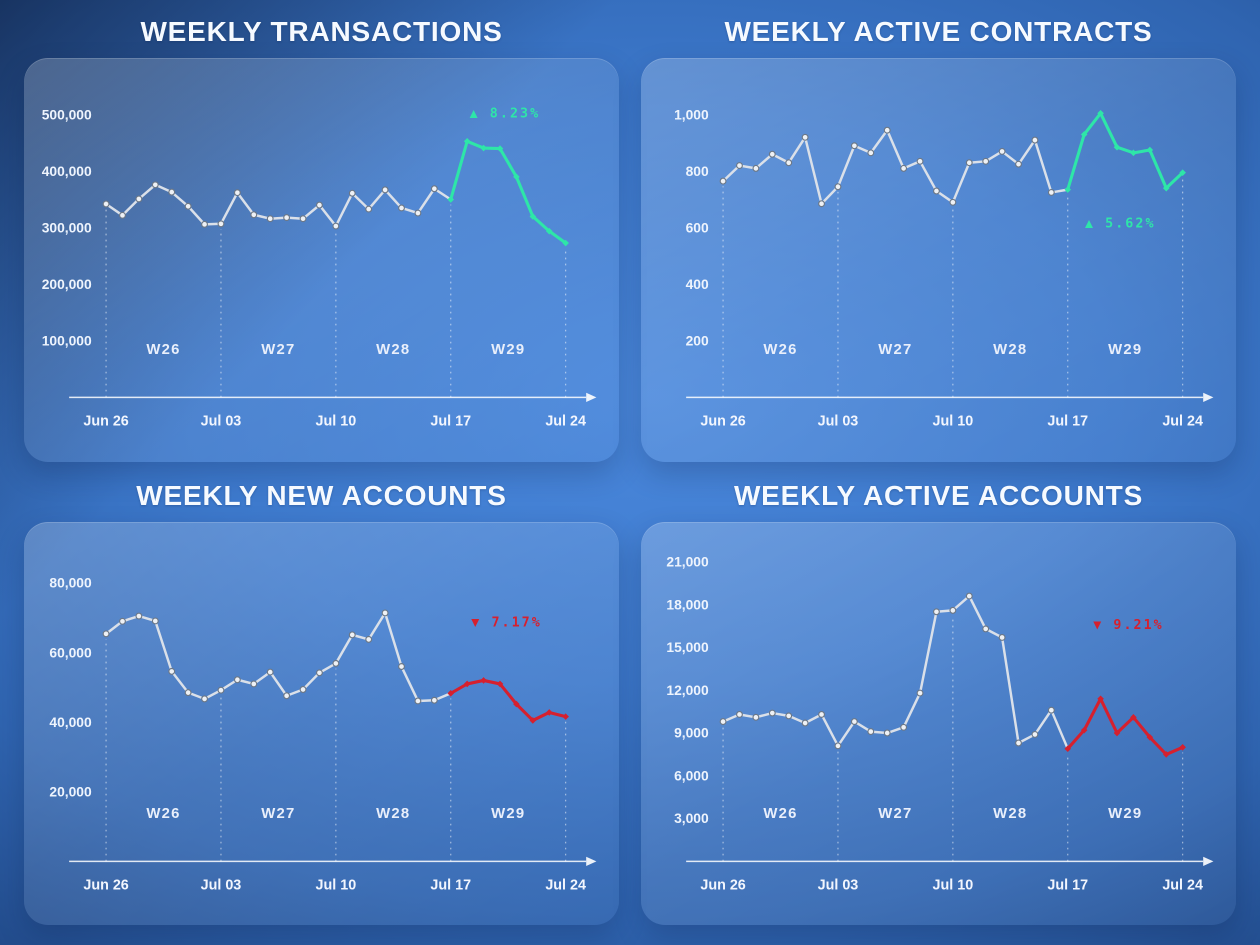  I want to click on y-tick-label: 100,000, so click(67, 340).